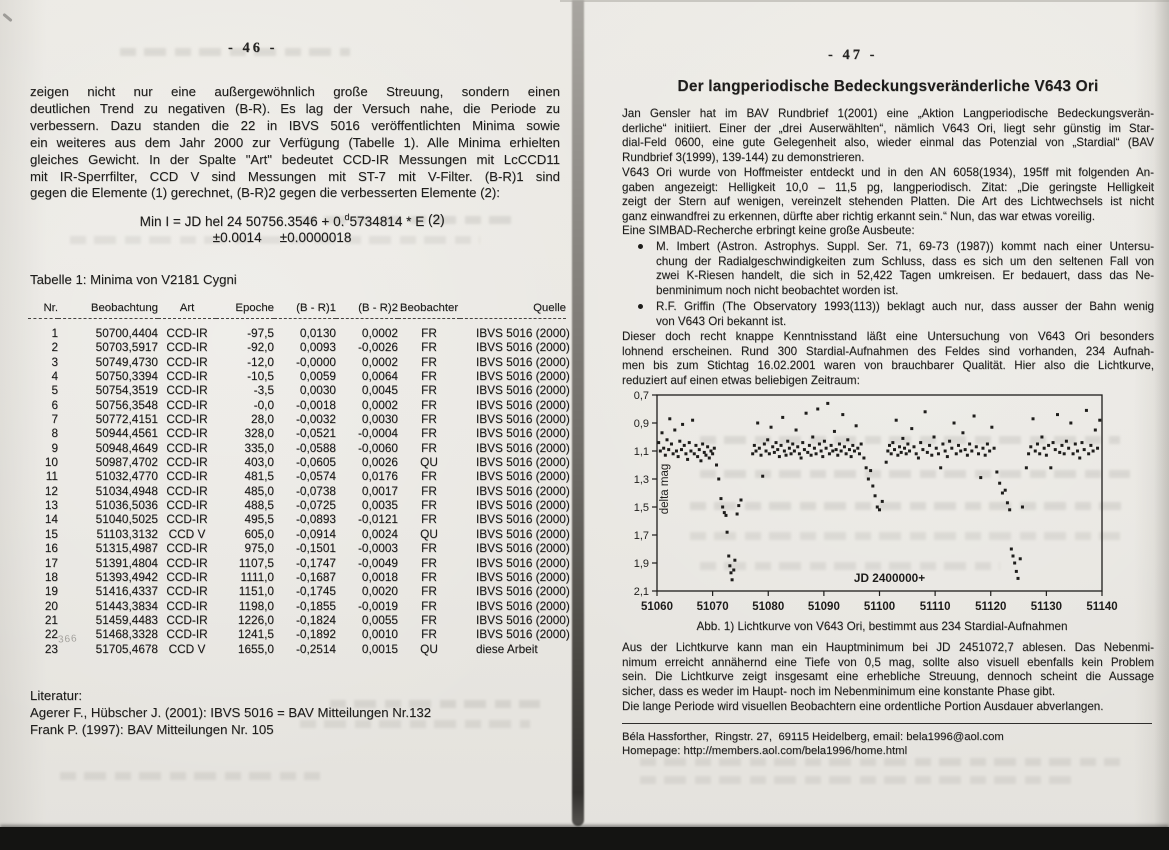  I want to click on table-cell: 20, so click(51, 605).